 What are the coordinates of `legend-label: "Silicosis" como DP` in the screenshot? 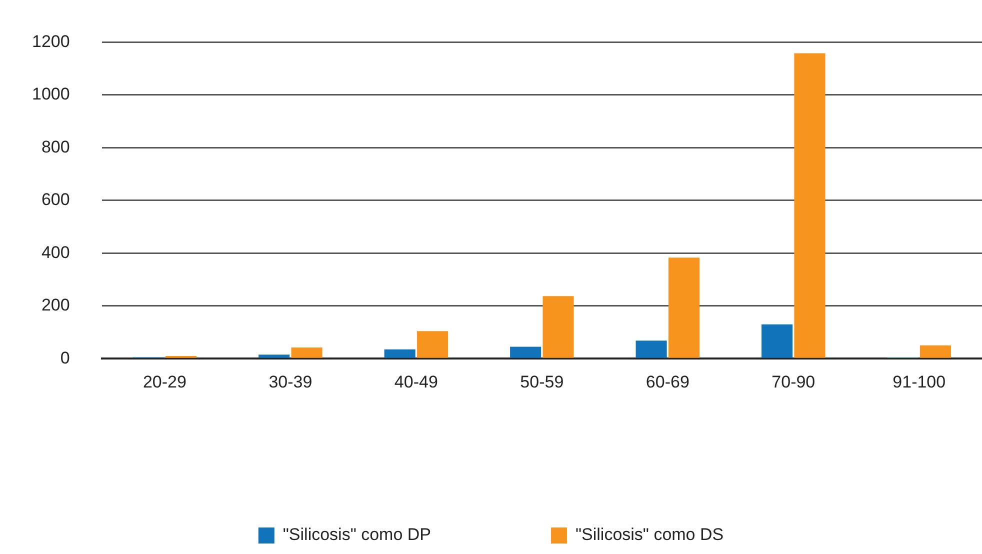 It's located at (357, 534).